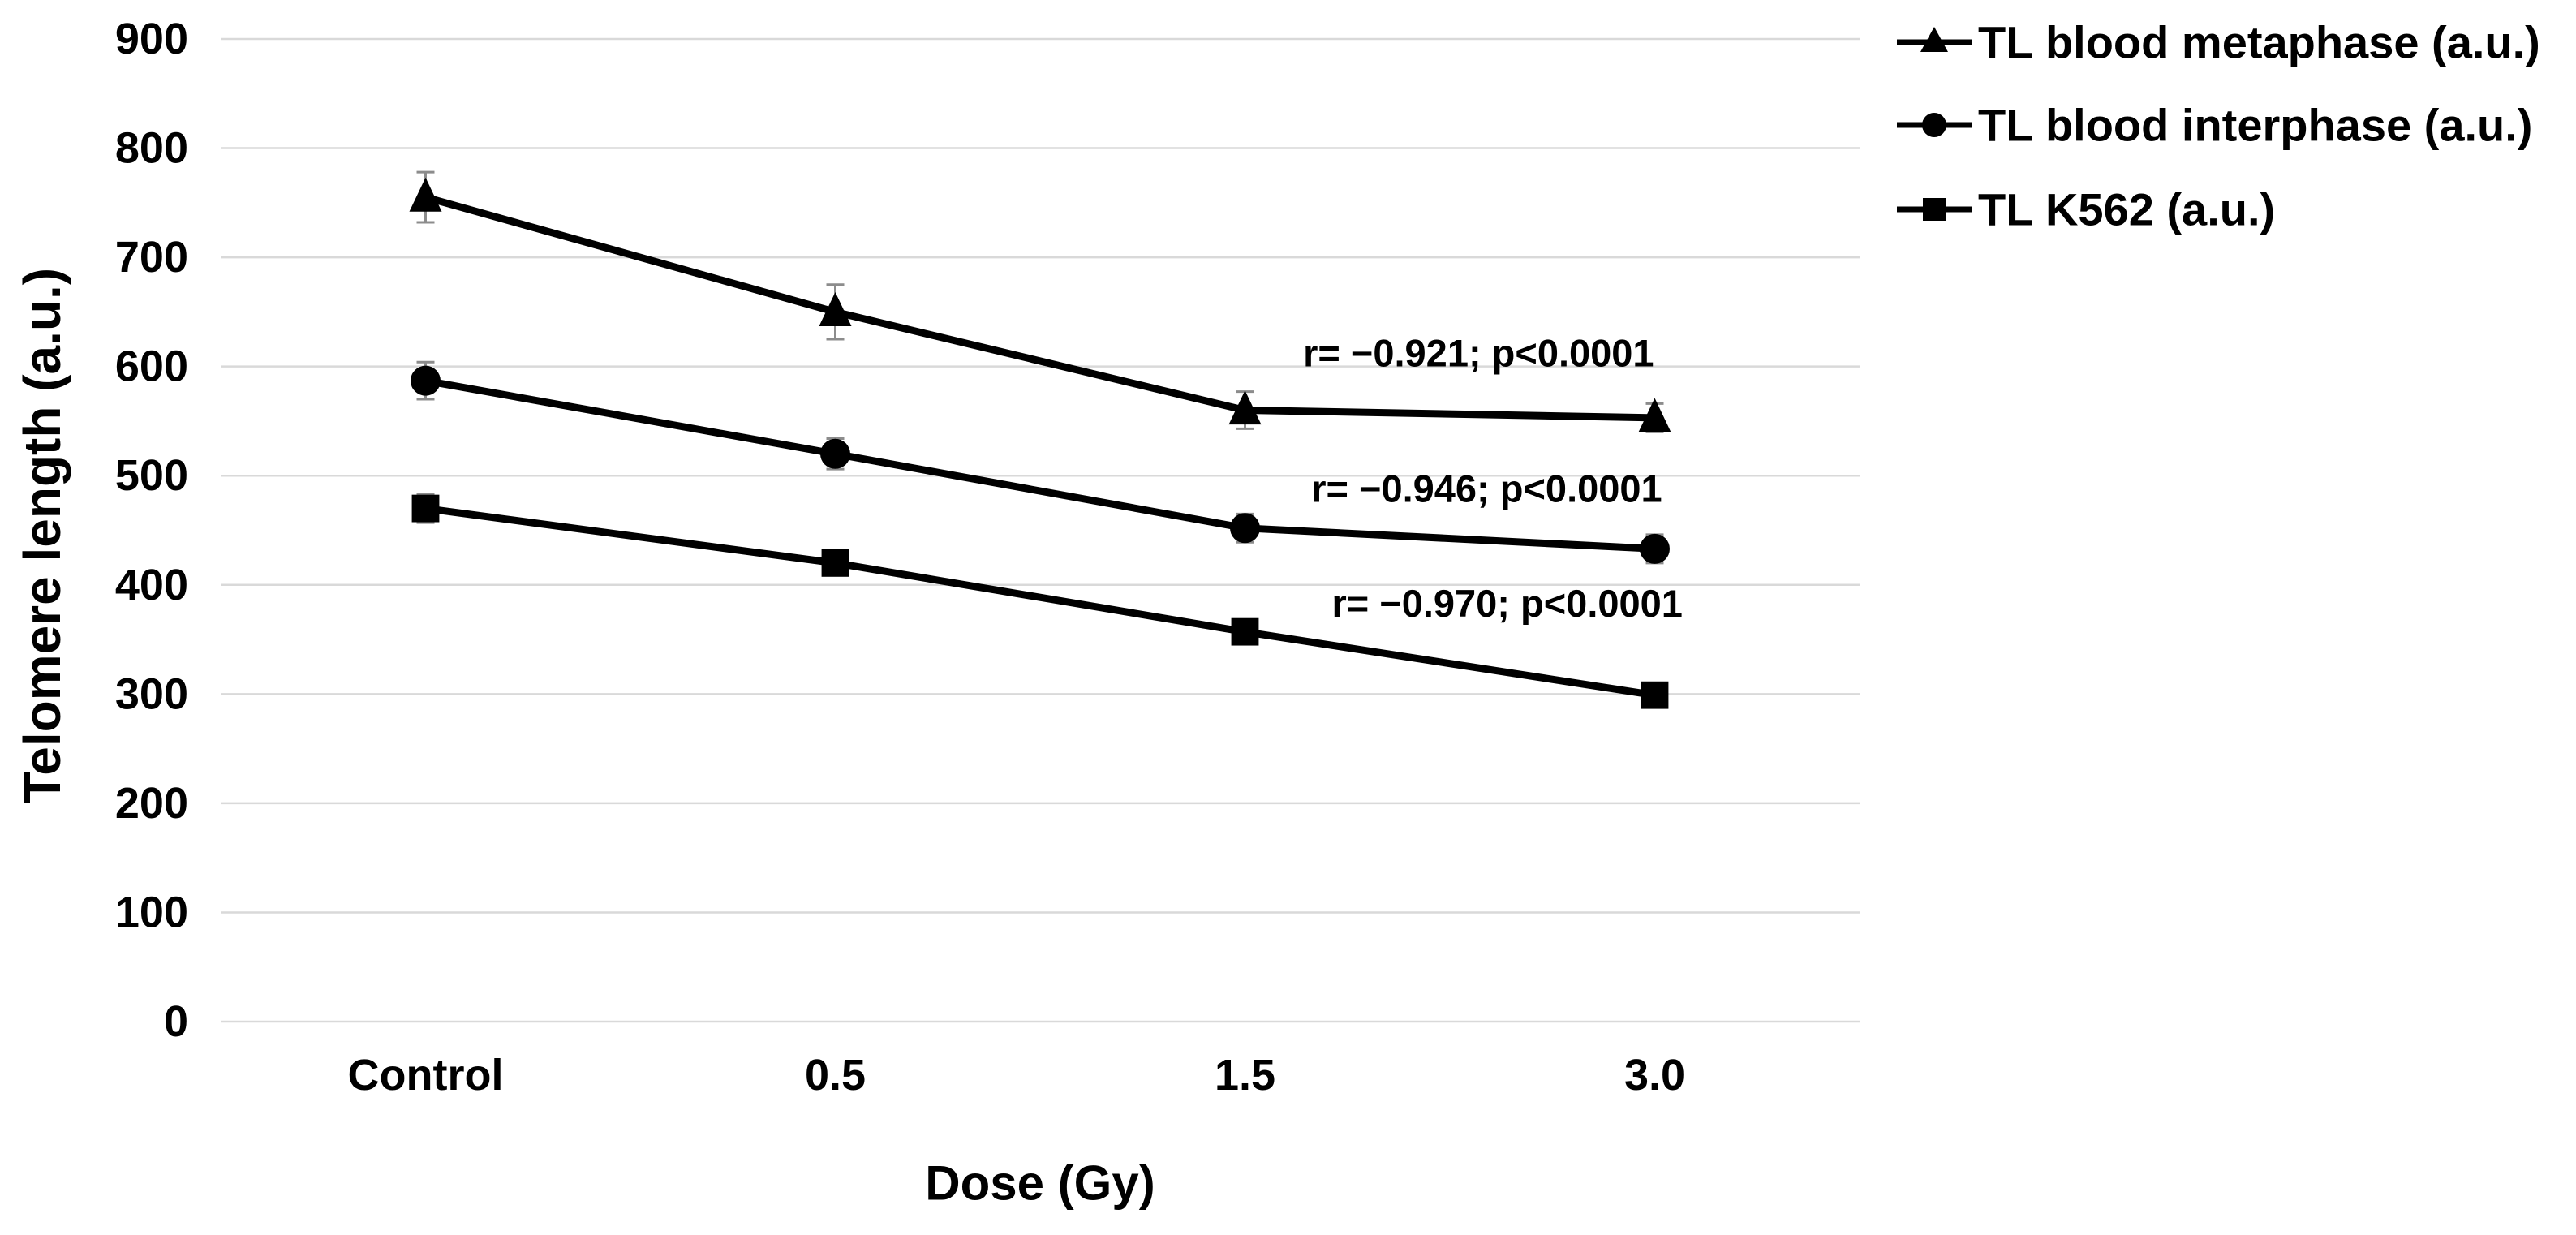 This screenshot has width=2576, height=1235. I want to click on legend-item-label: TL blood metaphase (a.u.), so click(2259, 42).